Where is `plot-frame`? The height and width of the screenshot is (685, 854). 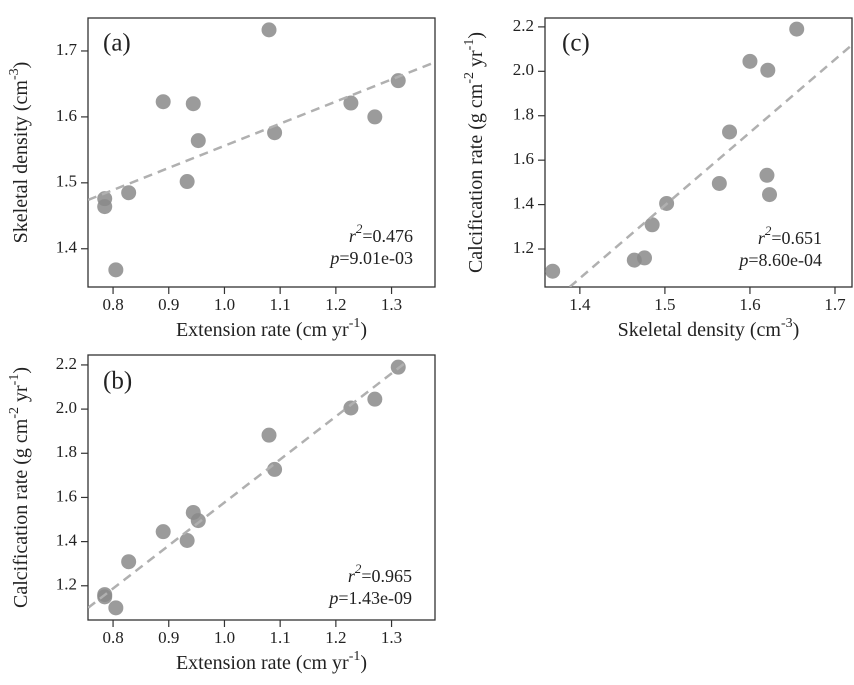 plot-frame is located at coordinates (698, 152).